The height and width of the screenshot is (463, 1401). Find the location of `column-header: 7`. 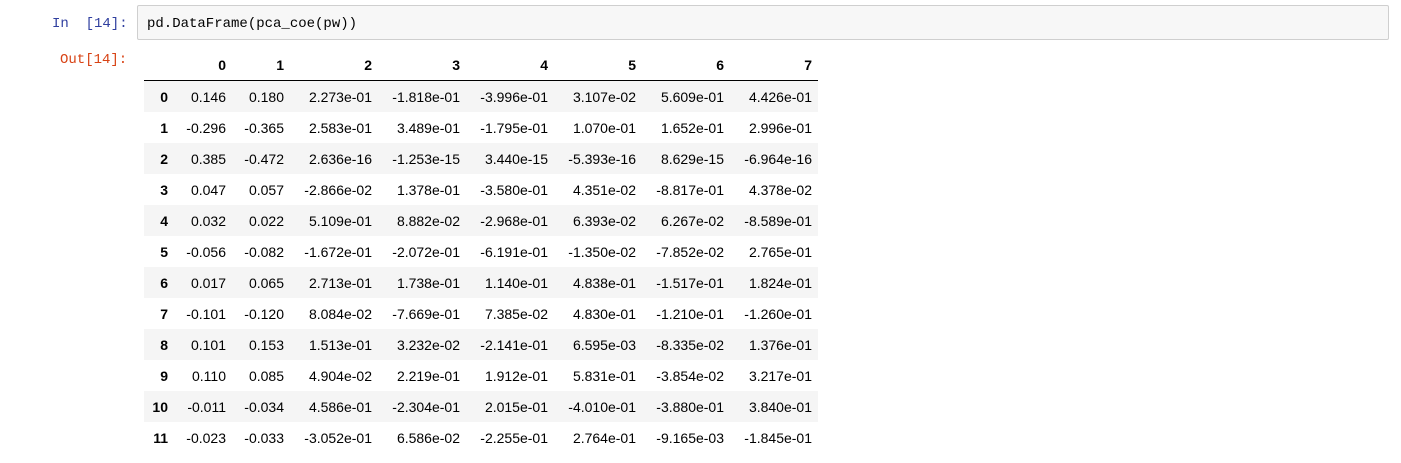

column-header: 7 is located at coordinates (774, 65).